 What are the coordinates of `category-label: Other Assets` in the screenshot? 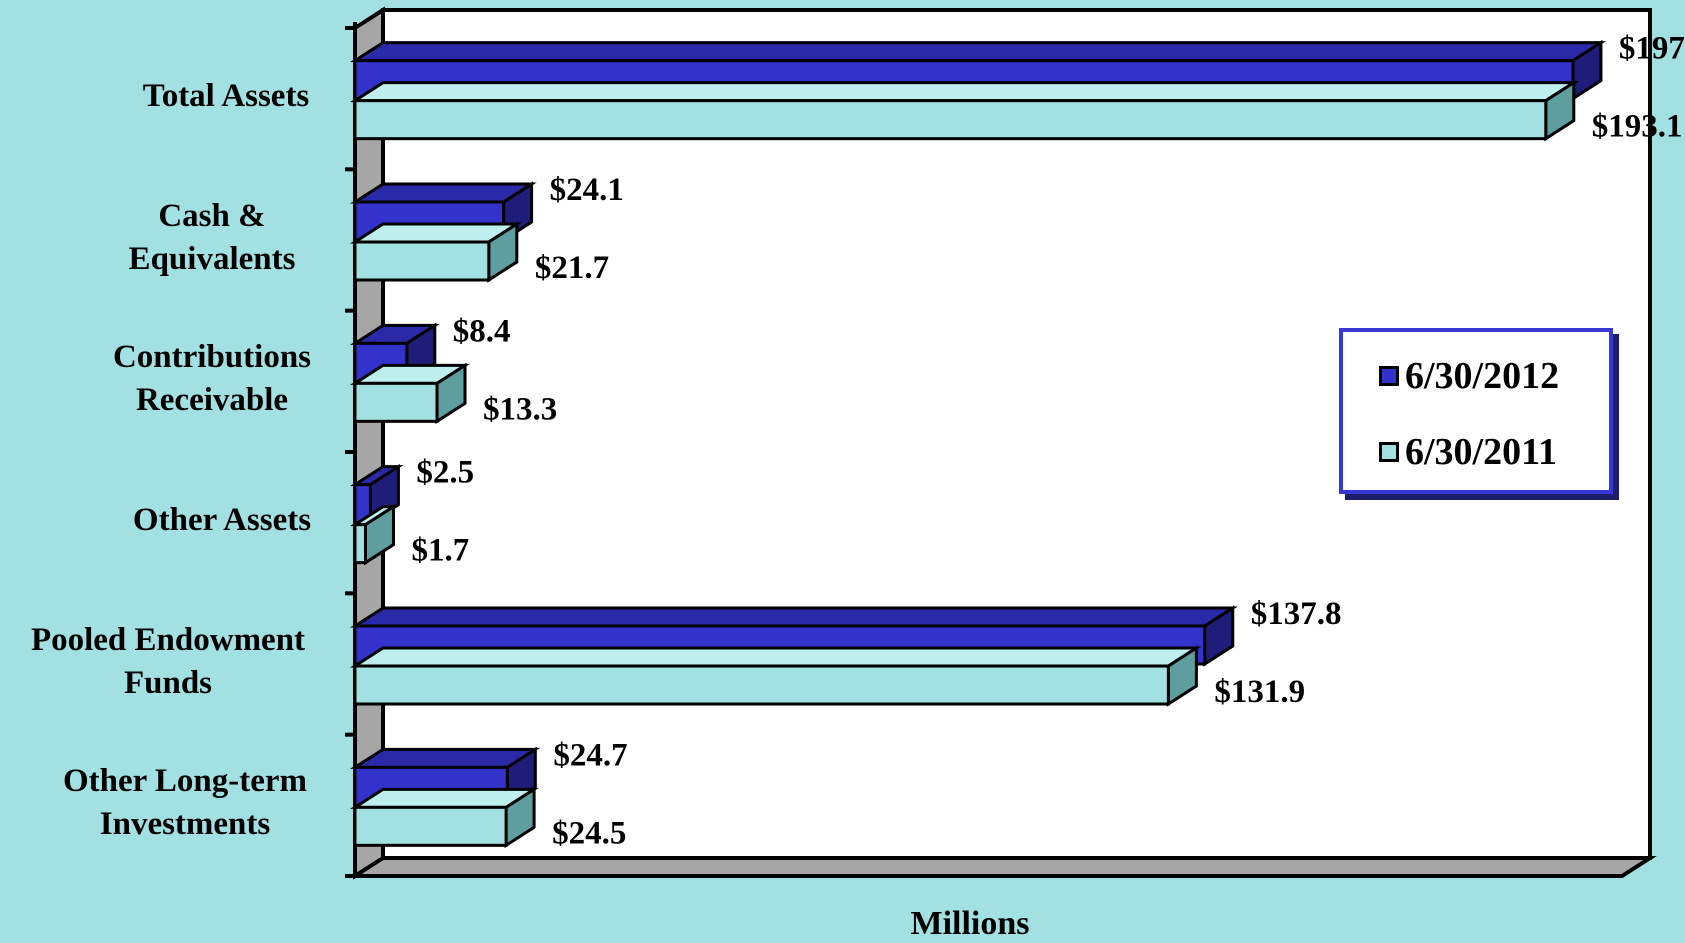 It's located at (222, 520).